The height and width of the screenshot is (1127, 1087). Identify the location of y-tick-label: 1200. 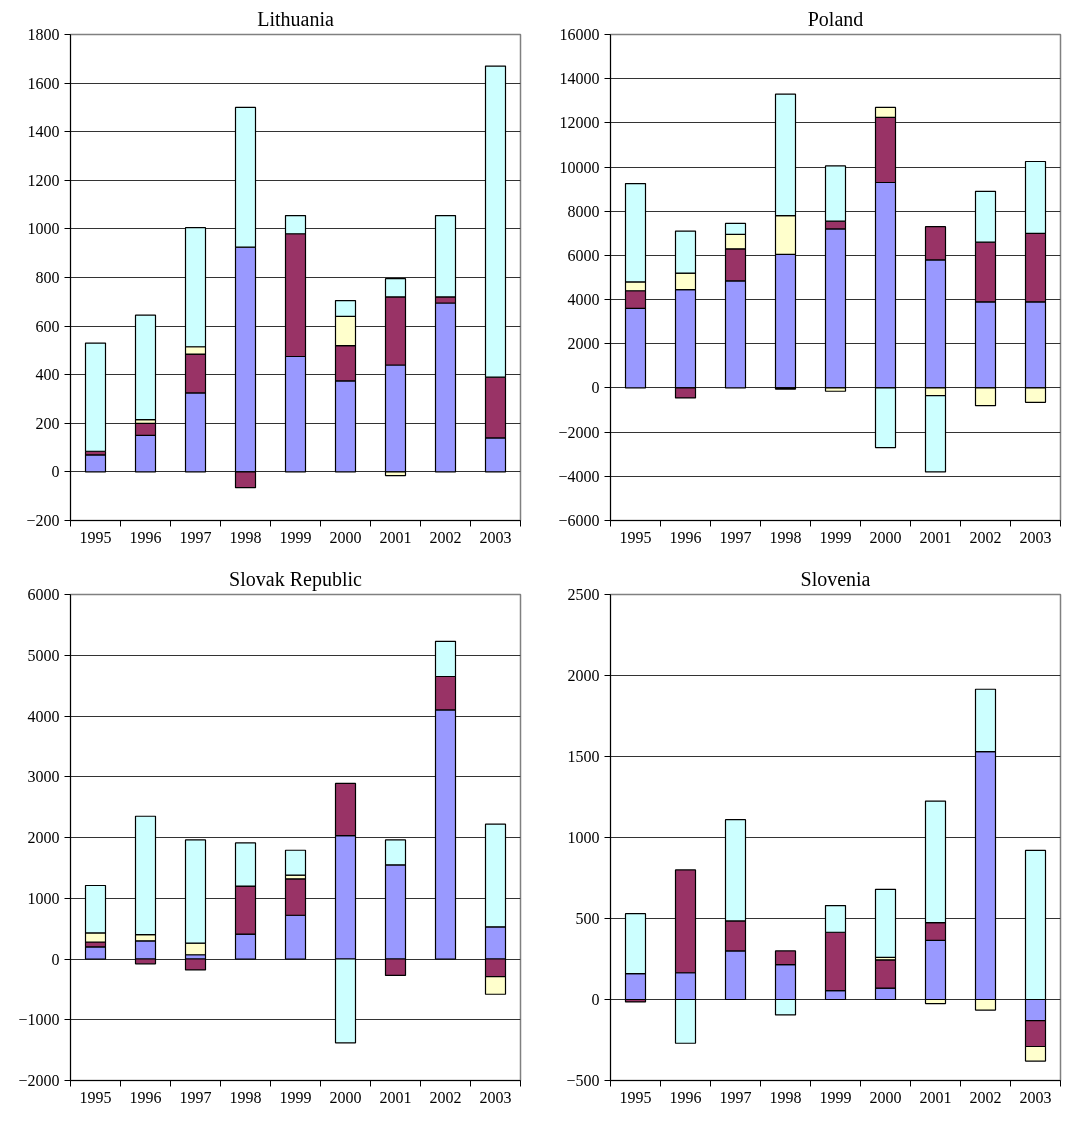
(43, 180).